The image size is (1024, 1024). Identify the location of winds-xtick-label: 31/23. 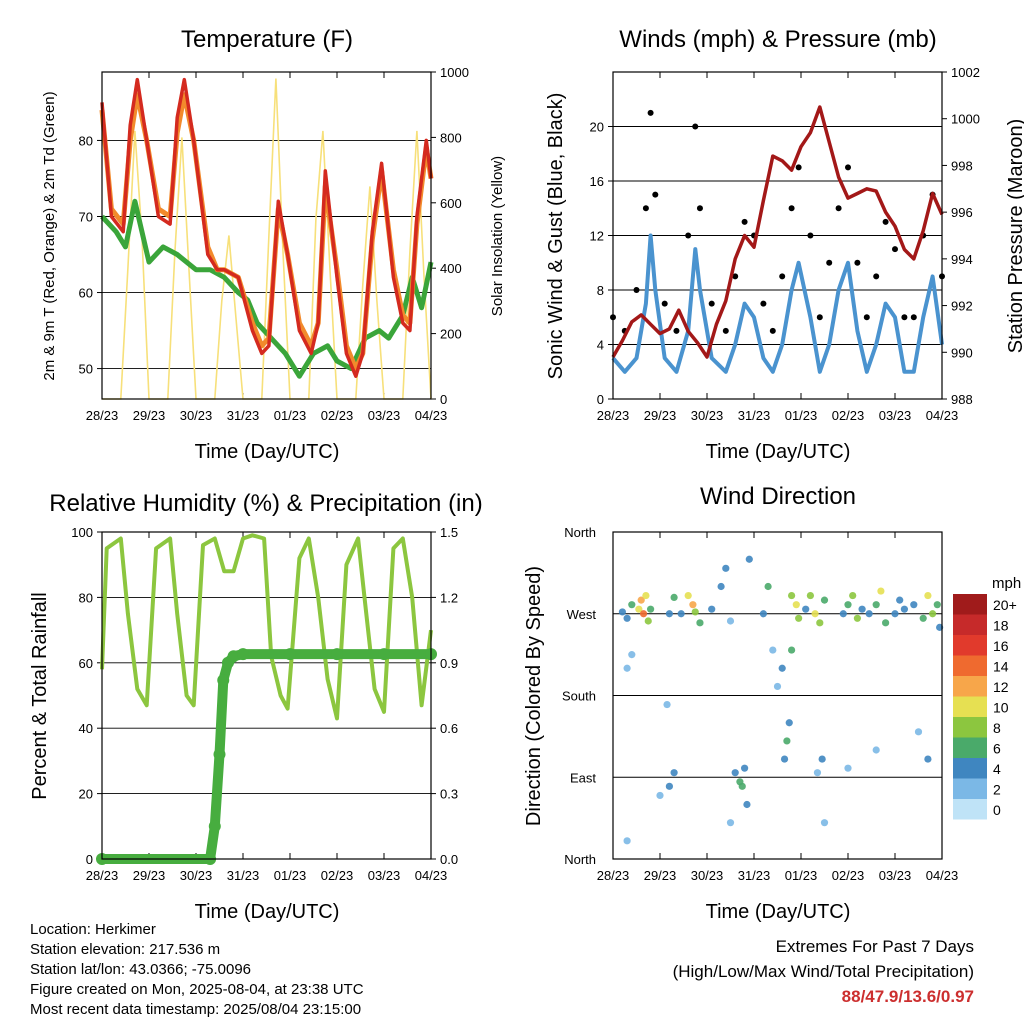
(754, 415).